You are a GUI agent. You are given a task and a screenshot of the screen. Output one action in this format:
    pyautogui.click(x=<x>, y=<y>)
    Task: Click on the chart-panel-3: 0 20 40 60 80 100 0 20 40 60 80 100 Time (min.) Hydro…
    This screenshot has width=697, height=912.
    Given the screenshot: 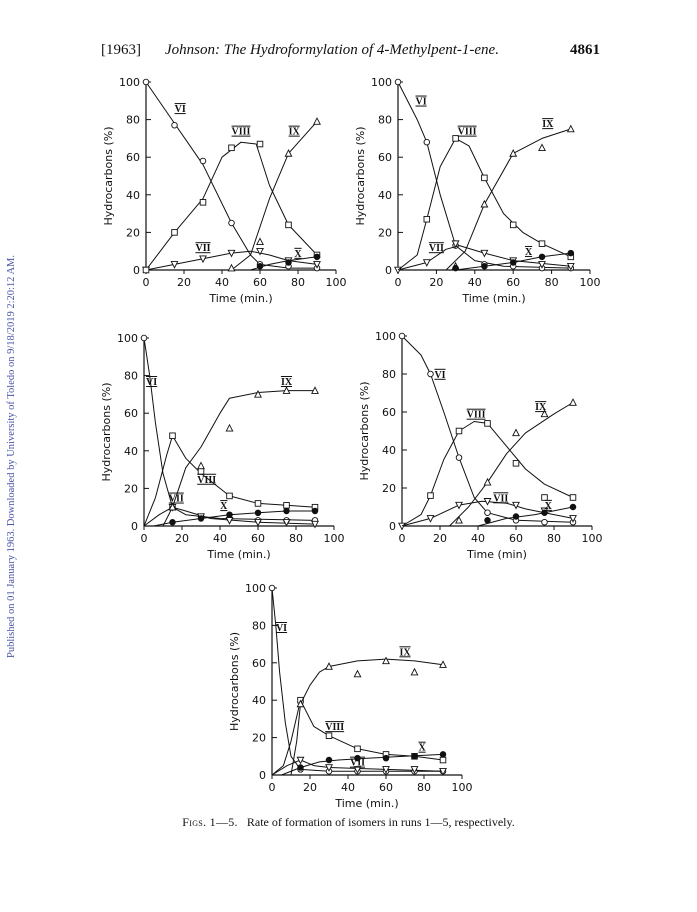 What is the action you would take?
    pyautogui.click(x=222, y=446)
    